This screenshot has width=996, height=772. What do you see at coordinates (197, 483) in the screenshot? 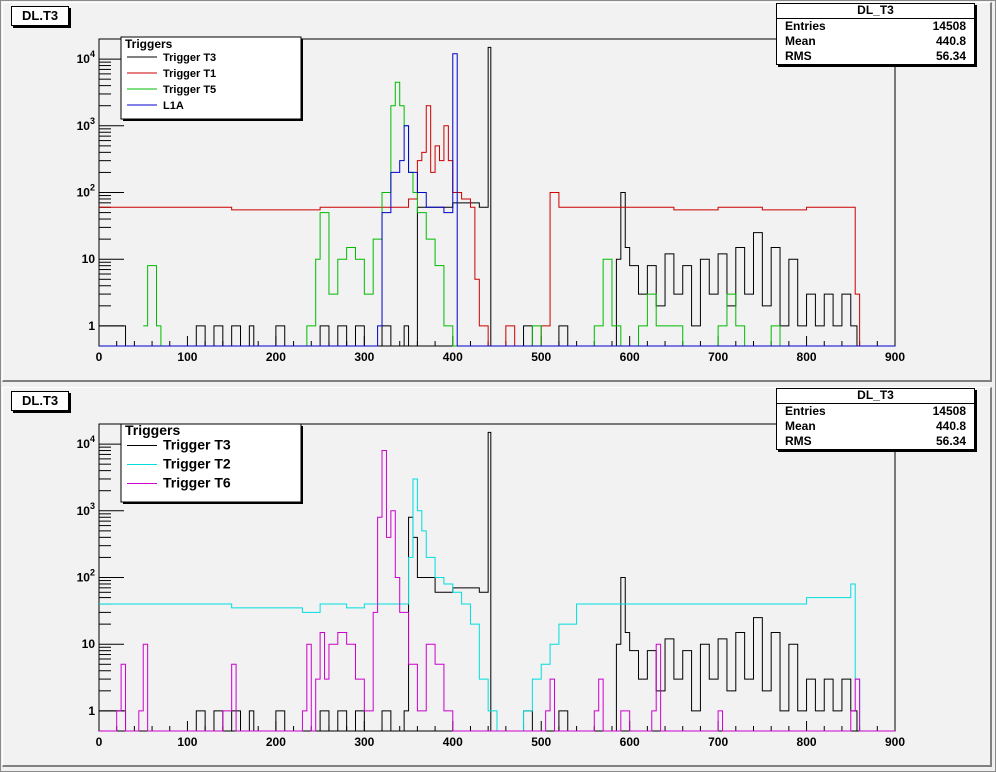
I see `legend-entry: Trigger T6` at bounding box center [197, 483].